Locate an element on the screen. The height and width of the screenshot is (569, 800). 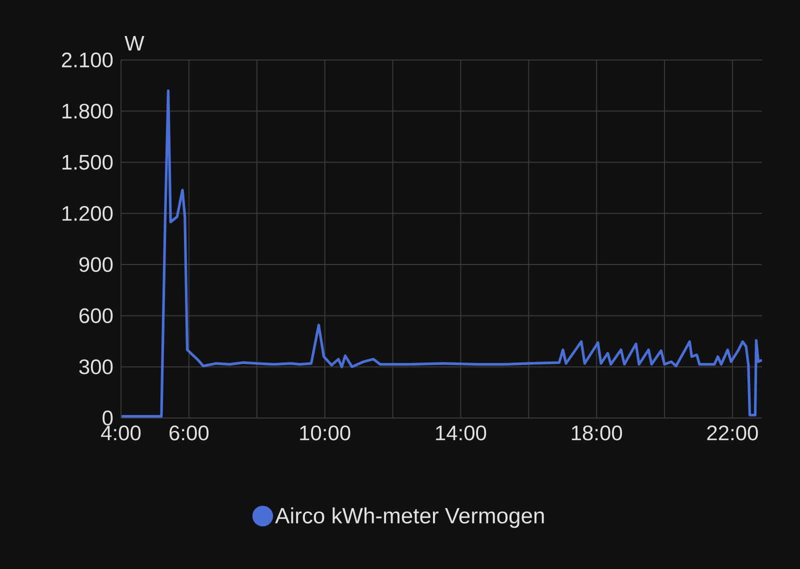
x-tick-label: 6:00 is located at coordinates (189, 433).